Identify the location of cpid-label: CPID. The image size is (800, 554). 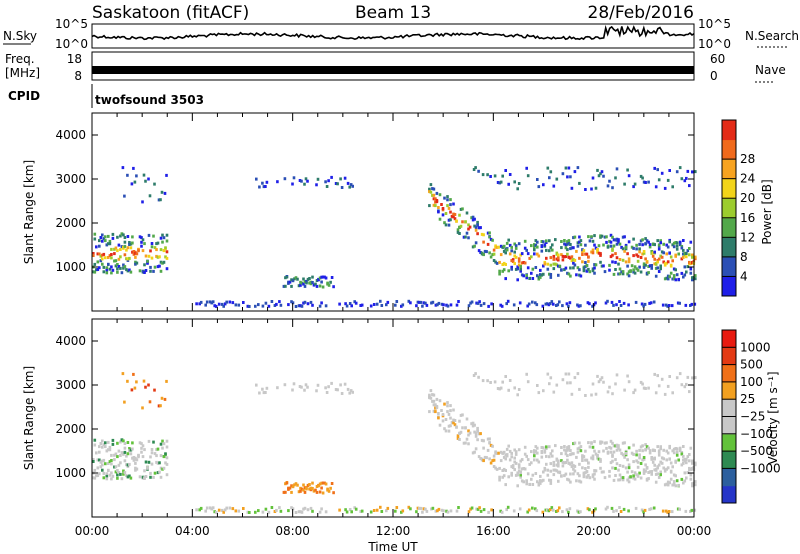
(24, 96).